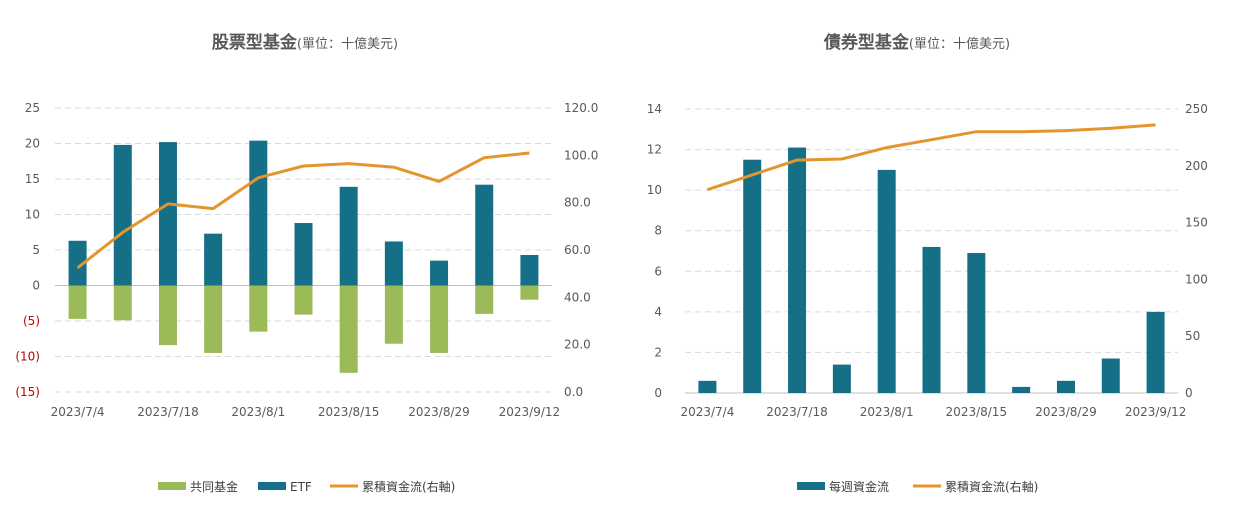 Image resolution: width=1234 pixels, height=515 pixels. I want to click on left-axis-tick-label: 15, so click(32, 179).